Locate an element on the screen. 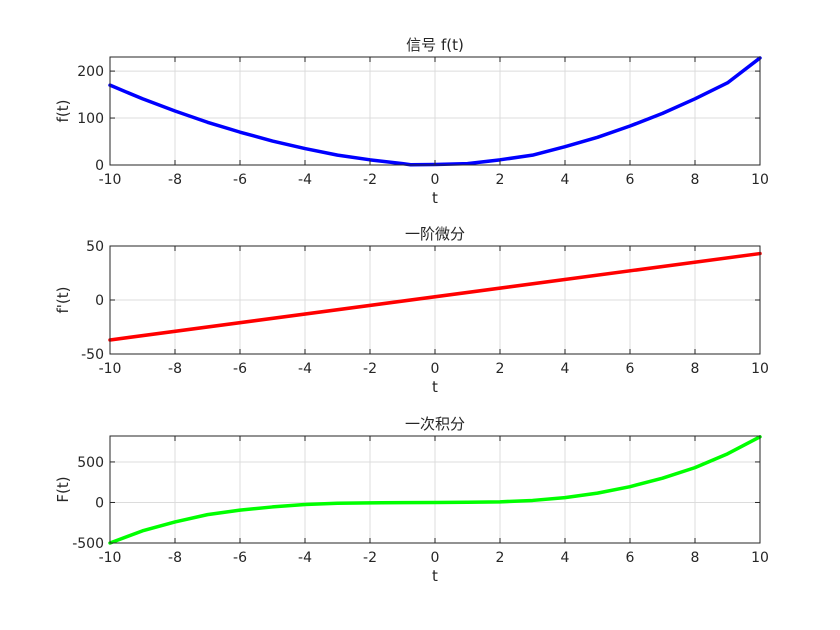  y-tick-label: -50 is located at coordinates (92, 355).